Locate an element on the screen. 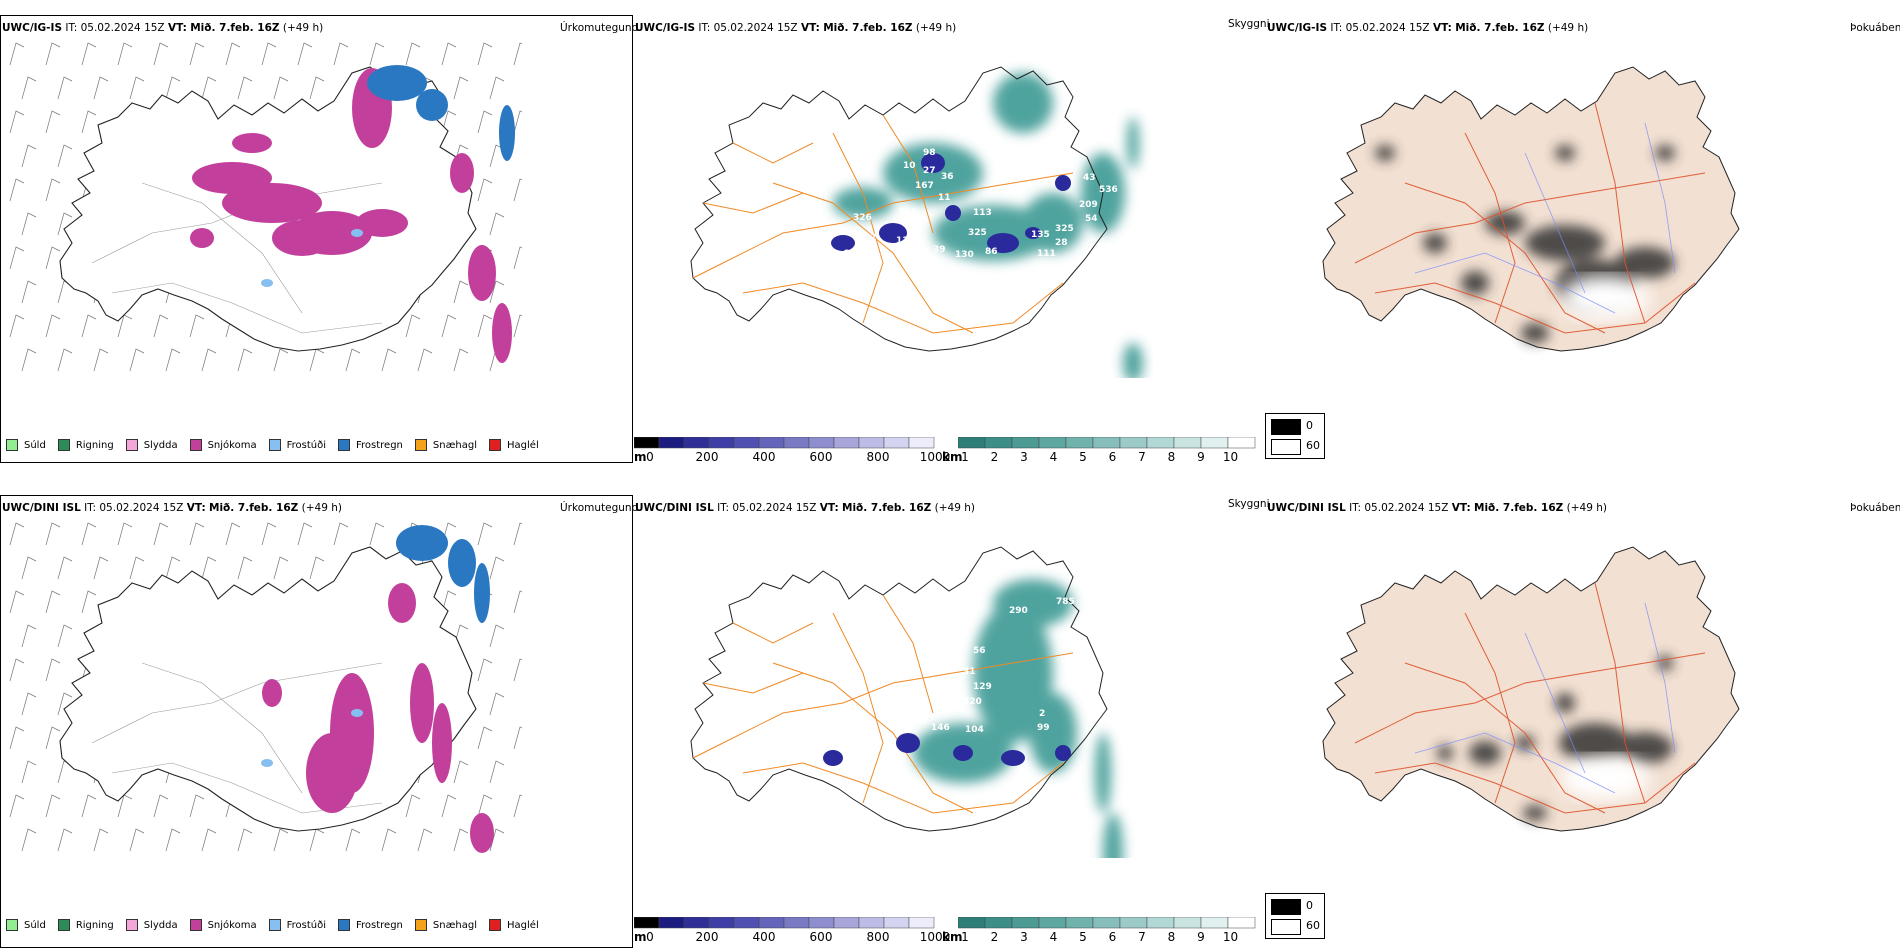  visibility-value: 102 is located at coordinates (867, 238).